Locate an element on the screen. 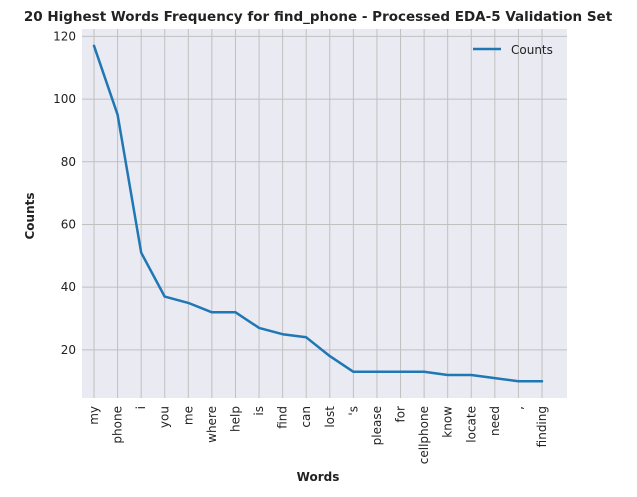 The height and width of the screenshot is (497, 637). x-tick-label: i is located at coordinates (141, 407).